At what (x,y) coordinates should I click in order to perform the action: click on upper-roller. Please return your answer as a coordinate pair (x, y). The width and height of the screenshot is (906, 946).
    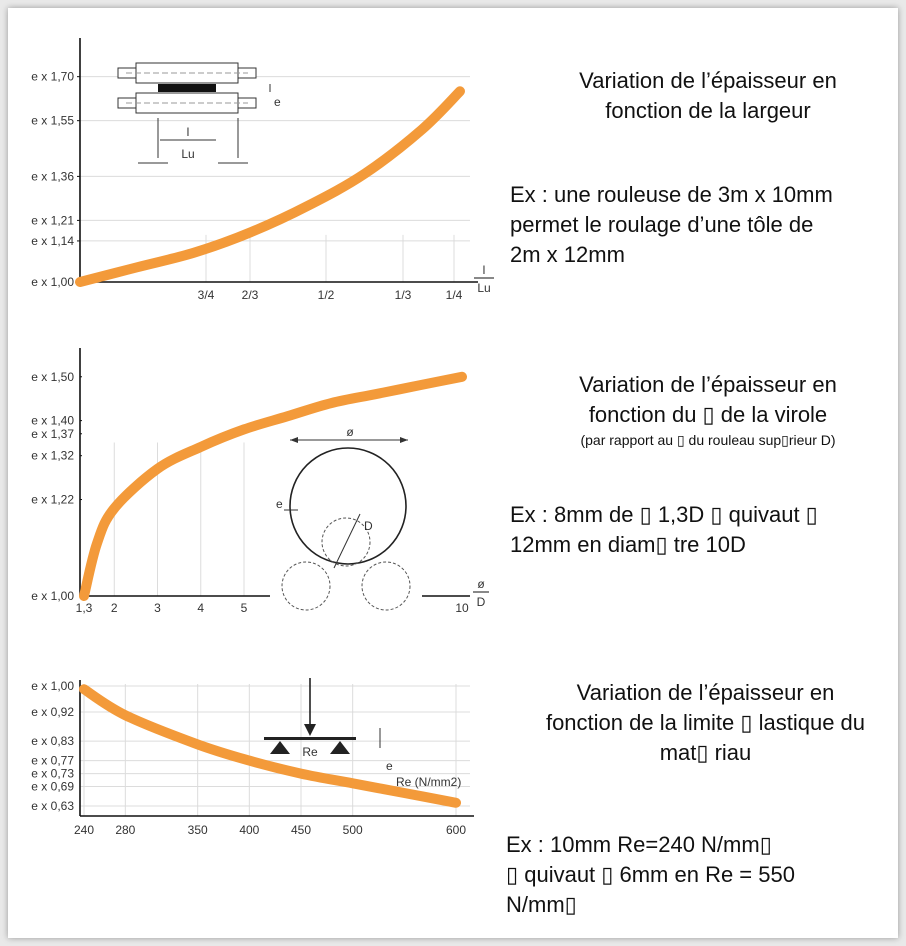
    Looking at the image, I should click on (187, 73).